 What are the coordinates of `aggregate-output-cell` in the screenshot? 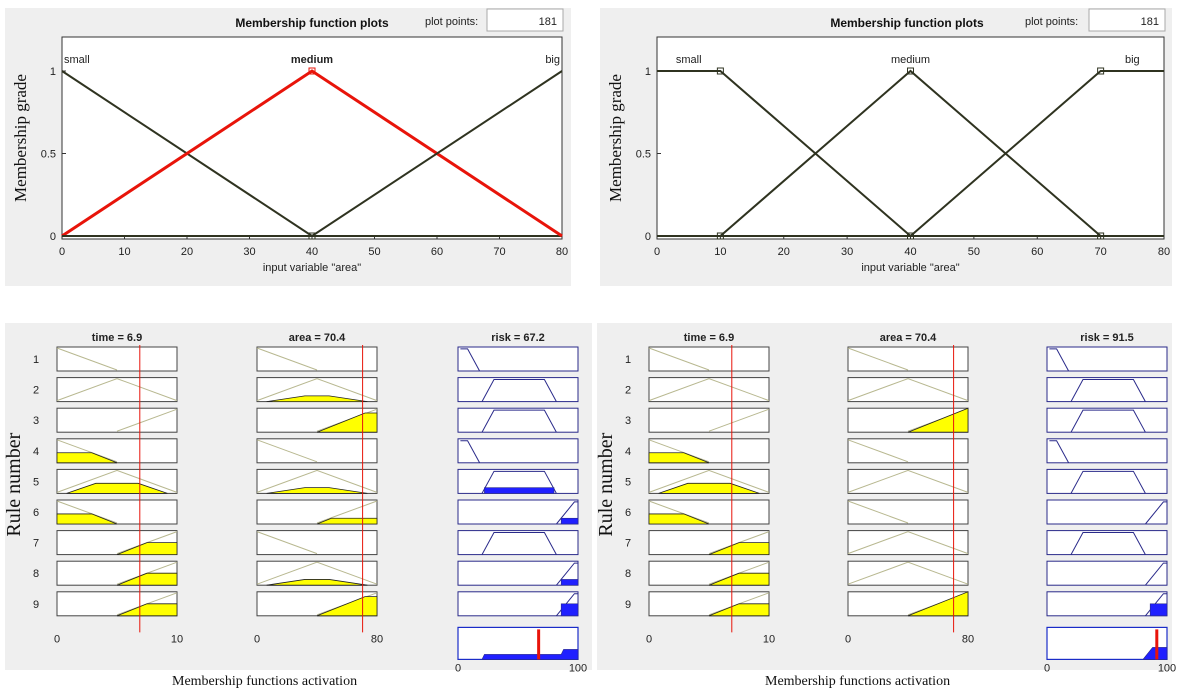 It's located at (518, 643).